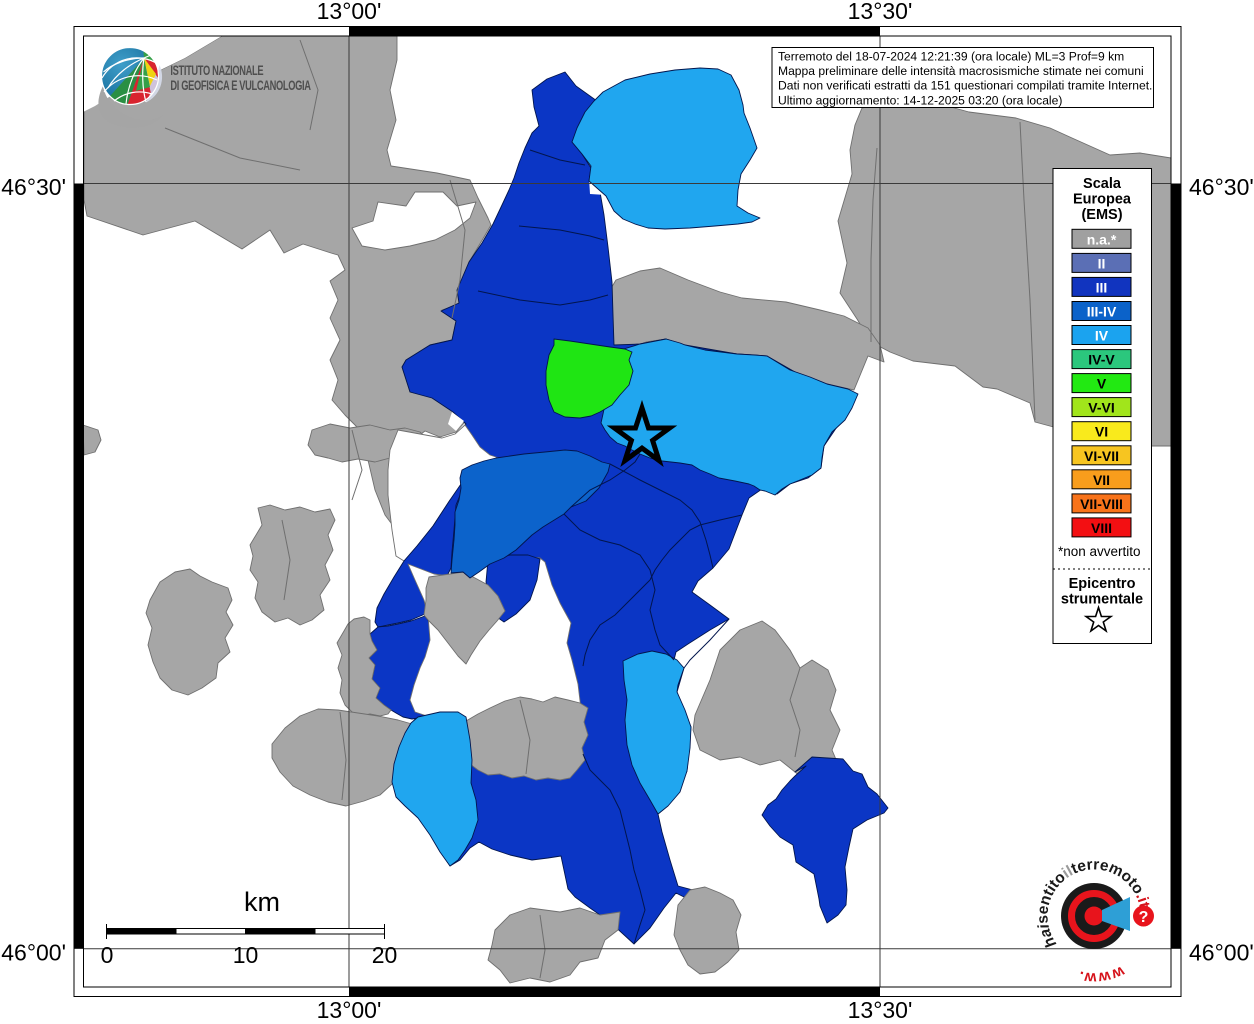 The image size is (1254, 1024). Describe the element at coordinates (1101, 456) in the screenshot. I see `svg-text: VI-VII` at that location.